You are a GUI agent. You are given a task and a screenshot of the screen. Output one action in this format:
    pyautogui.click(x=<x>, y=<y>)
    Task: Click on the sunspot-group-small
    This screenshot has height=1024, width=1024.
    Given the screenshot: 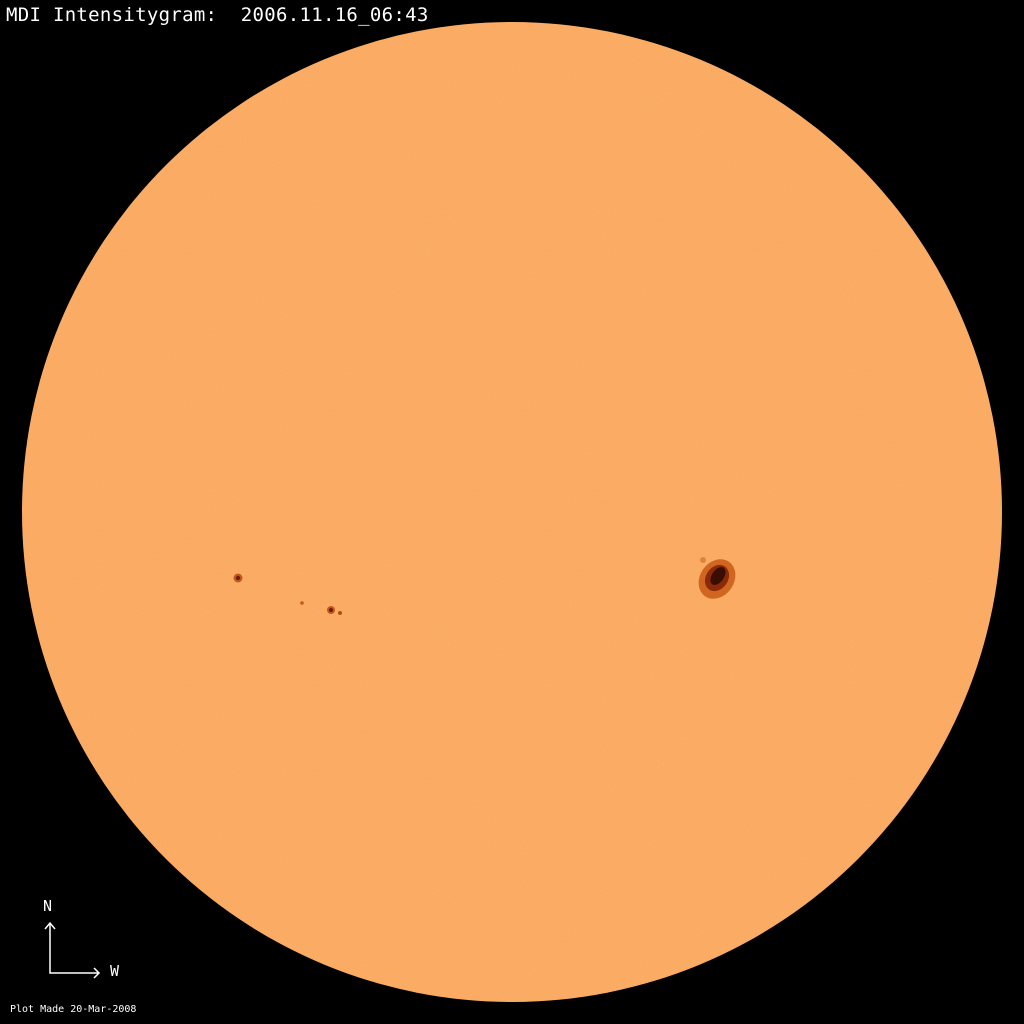 What is the action you would take?
    pyautogui.click(x=287, y=594)
    